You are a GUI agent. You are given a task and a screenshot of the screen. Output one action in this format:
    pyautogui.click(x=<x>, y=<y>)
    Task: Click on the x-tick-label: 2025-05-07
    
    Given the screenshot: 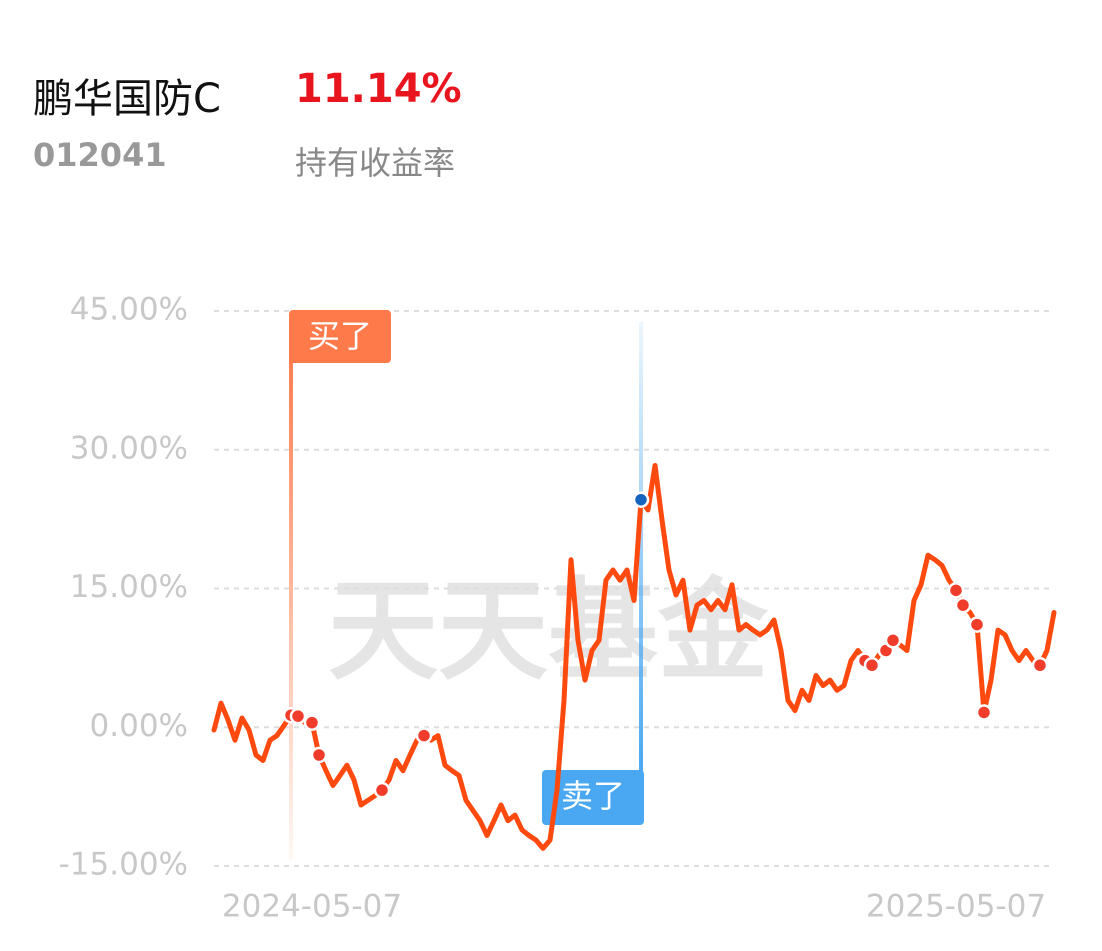 What is the action you would take?
    pyautogui.click(x=956, y=907)
    